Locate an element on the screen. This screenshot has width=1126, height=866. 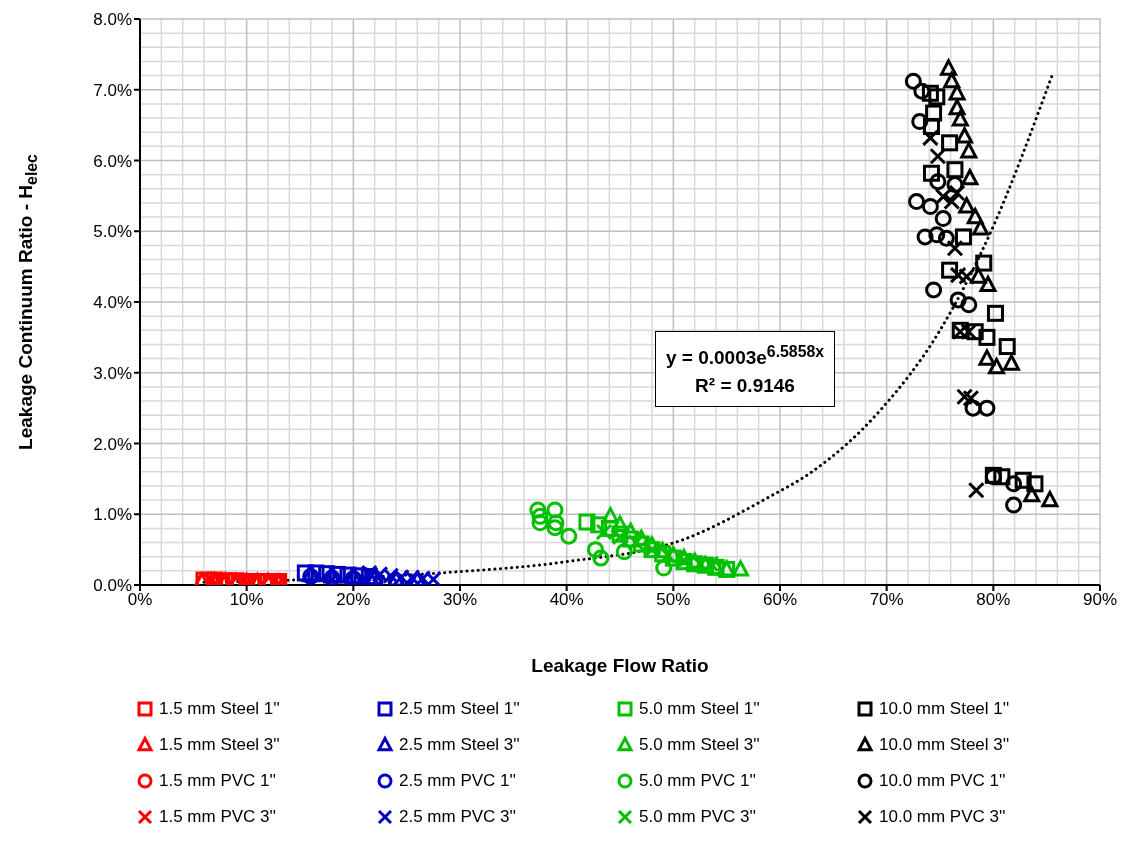
y-tick-label: 7.0% is located at coordinates (112, 90).